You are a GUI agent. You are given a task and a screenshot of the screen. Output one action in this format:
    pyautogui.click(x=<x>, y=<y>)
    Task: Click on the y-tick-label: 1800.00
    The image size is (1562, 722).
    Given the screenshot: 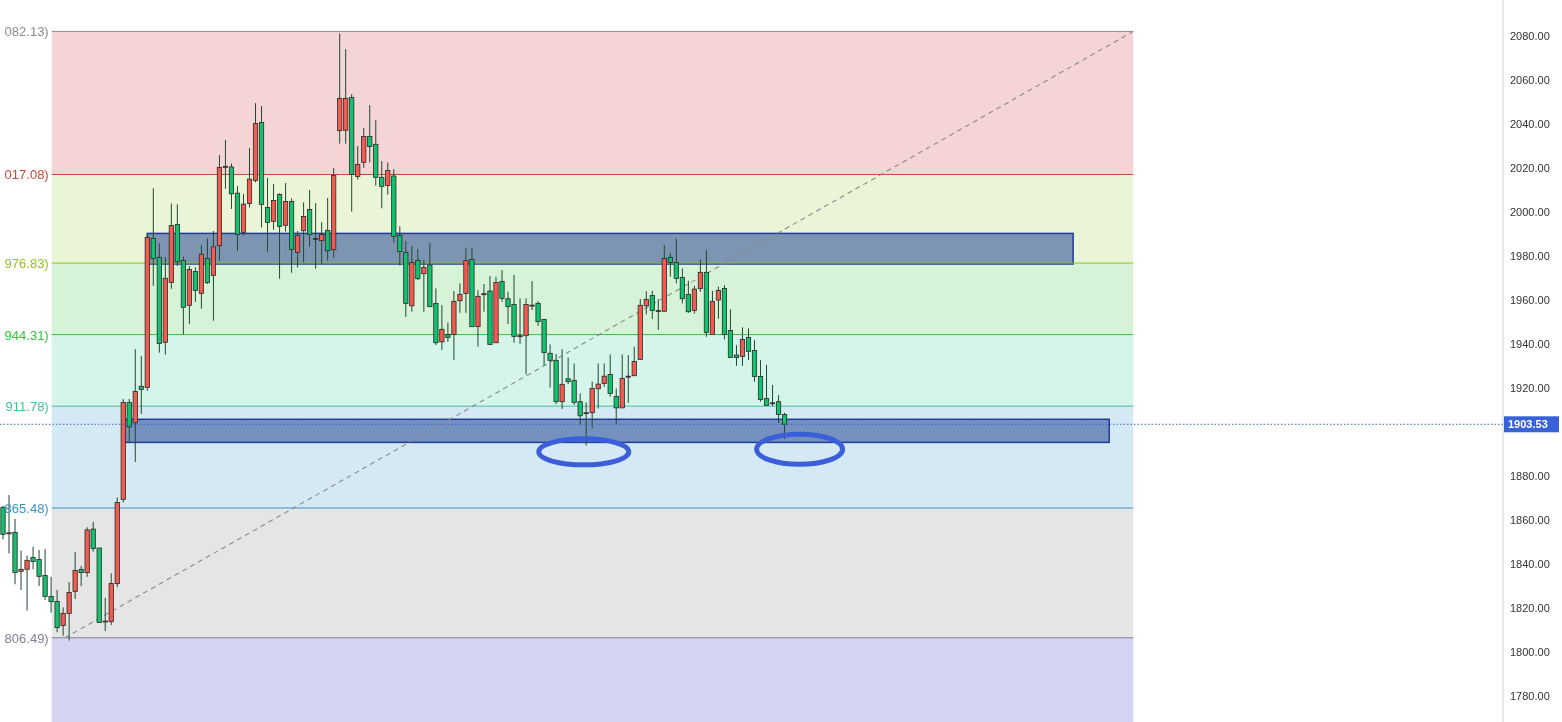 What is the action you would take?
    pyautogui.click(x=1530, y=652)
    